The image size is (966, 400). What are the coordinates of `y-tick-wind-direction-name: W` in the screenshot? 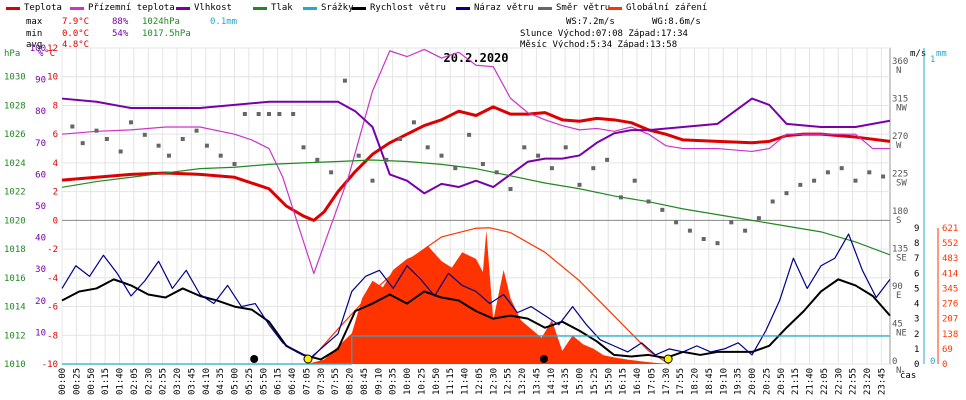 It's located at (899, 146).